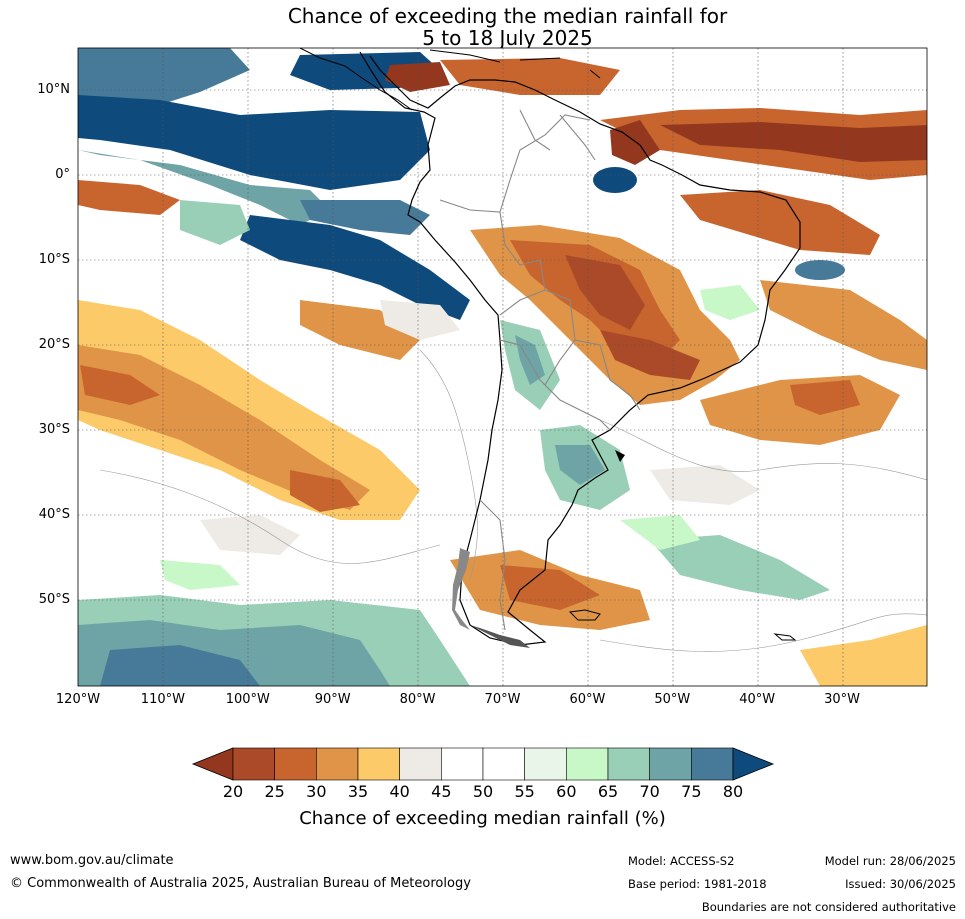  Describe the element at coordinates (584, 615) in the screenshot. I see `falkland-islands` at that location.